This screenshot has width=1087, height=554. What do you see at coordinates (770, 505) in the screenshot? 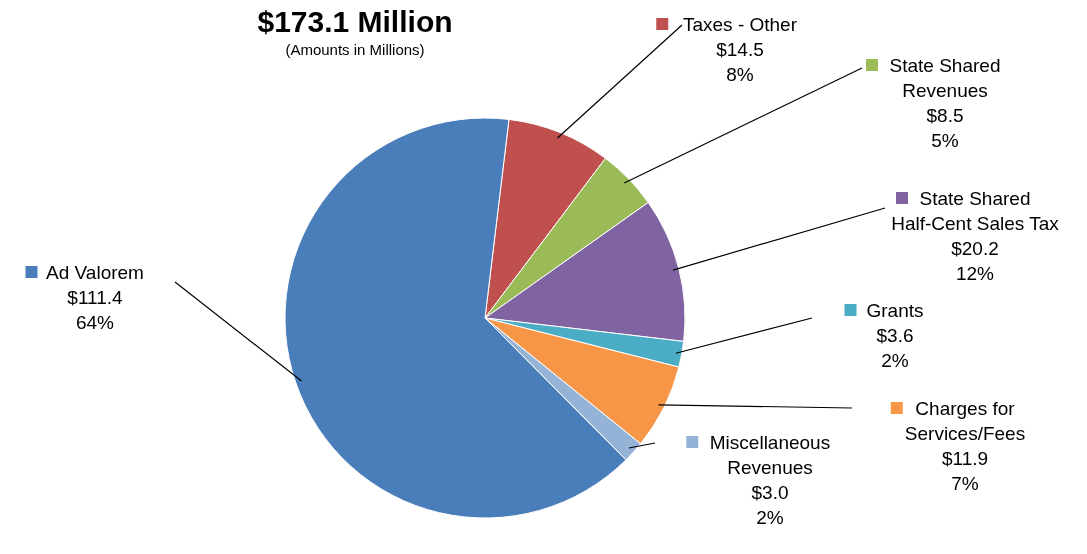
I see `data-label: $3.0 2%` at bounding box center [770, 505].